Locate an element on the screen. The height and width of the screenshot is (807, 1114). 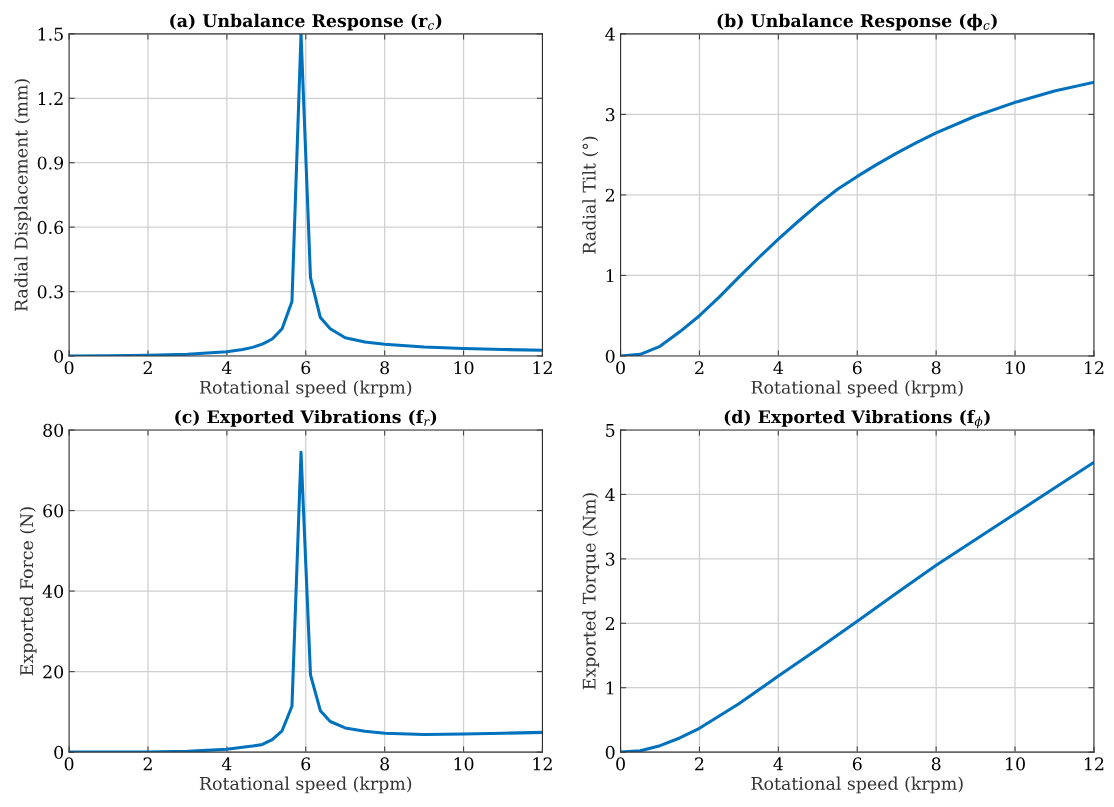
y-tick-label: 1.2 is located at coordinates (50, 99).